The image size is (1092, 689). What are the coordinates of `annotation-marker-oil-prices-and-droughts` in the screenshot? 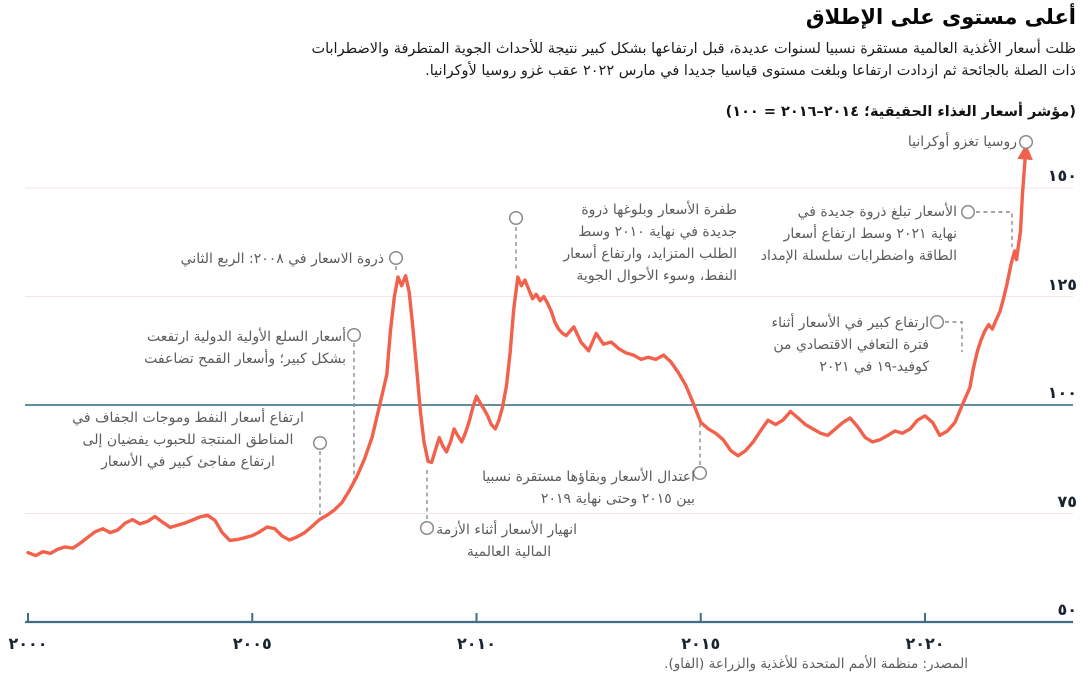 It's located at (320, 443).